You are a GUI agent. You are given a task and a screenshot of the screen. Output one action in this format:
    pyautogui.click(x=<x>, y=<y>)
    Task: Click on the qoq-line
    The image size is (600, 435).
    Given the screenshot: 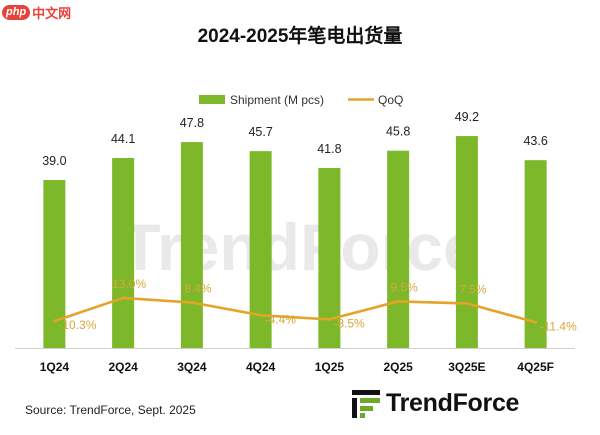 What is the action you would take?
    pyautogui.click(x=294, y=310)
    